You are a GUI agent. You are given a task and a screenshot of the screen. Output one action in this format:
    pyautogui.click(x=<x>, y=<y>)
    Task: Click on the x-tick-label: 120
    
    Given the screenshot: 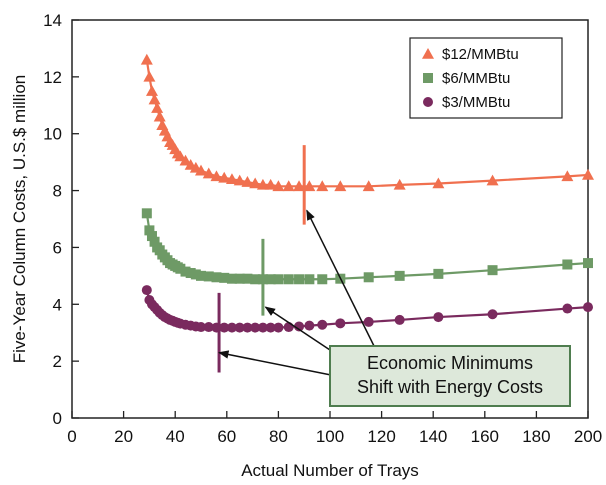 What is the action you would take?
    pyautogui.click(x=381, y=436)
    